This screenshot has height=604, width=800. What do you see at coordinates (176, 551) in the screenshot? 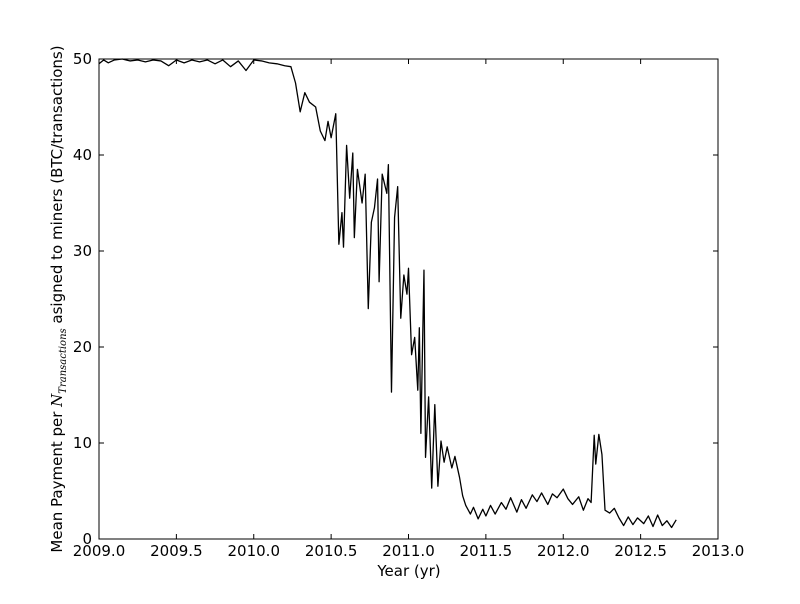
I see `x-tick-label: 2009.5` at bounding box center [176, 551].